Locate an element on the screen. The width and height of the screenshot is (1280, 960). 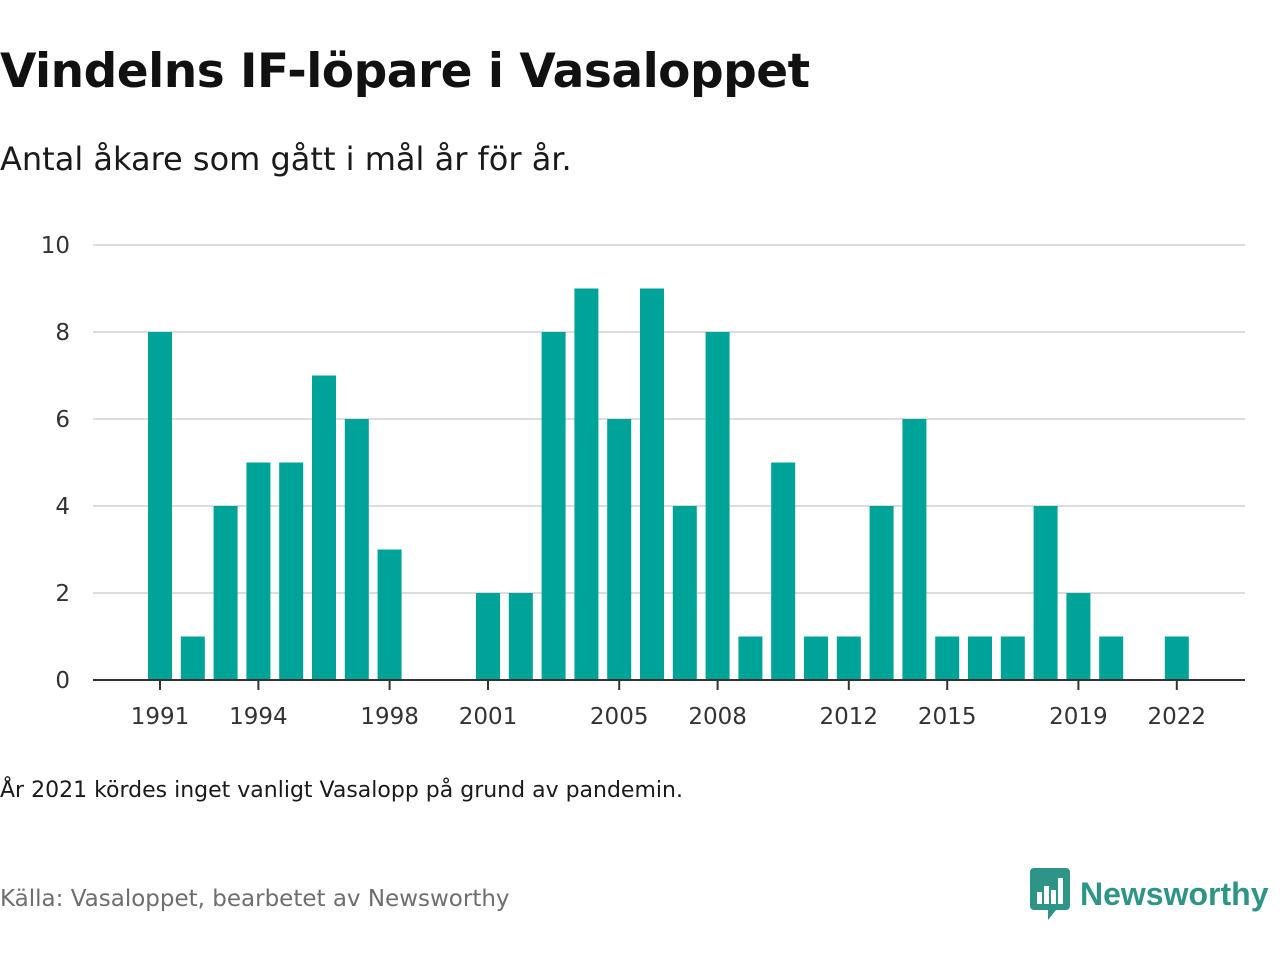
bar-2004 is located at coordinates (586, 484).